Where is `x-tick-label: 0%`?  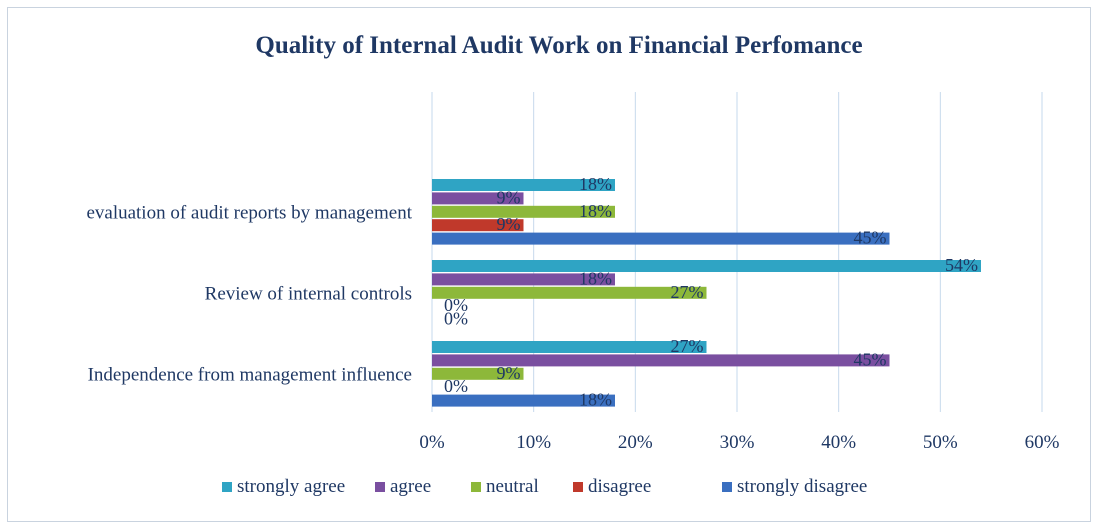
x-tick-label: 0% is located at coordinates (432, 442).